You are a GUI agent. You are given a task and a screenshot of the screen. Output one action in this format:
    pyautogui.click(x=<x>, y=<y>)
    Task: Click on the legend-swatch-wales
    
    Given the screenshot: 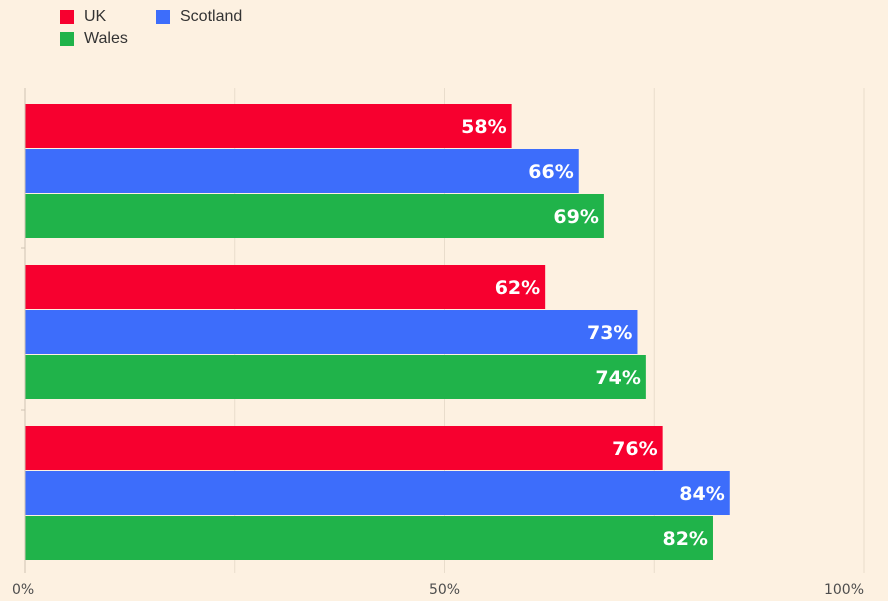 What is the action you would take?
    pyautogui.click(x=67, y=39)
    